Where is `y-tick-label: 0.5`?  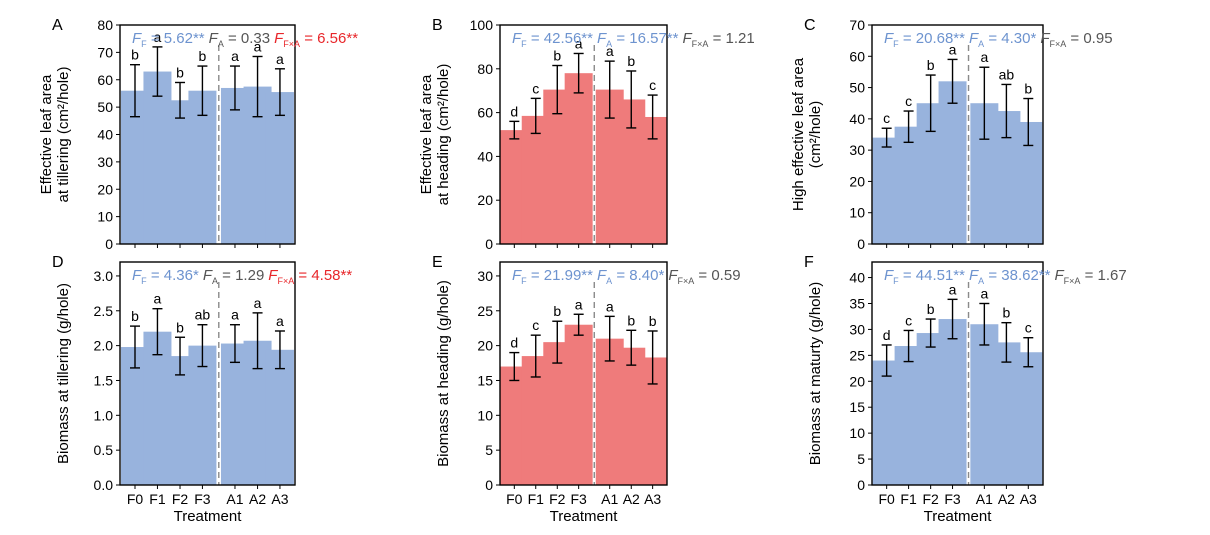 y-tick-label: 0.5 is located at coordinates (104, 450).